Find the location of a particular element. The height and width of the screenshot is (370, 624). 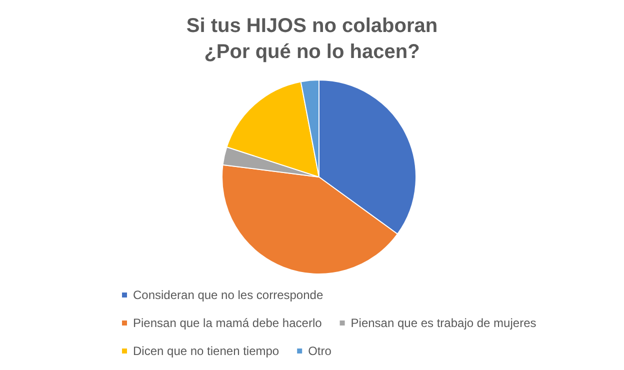

legend-label: Otro is located at coordinates (320, 351).